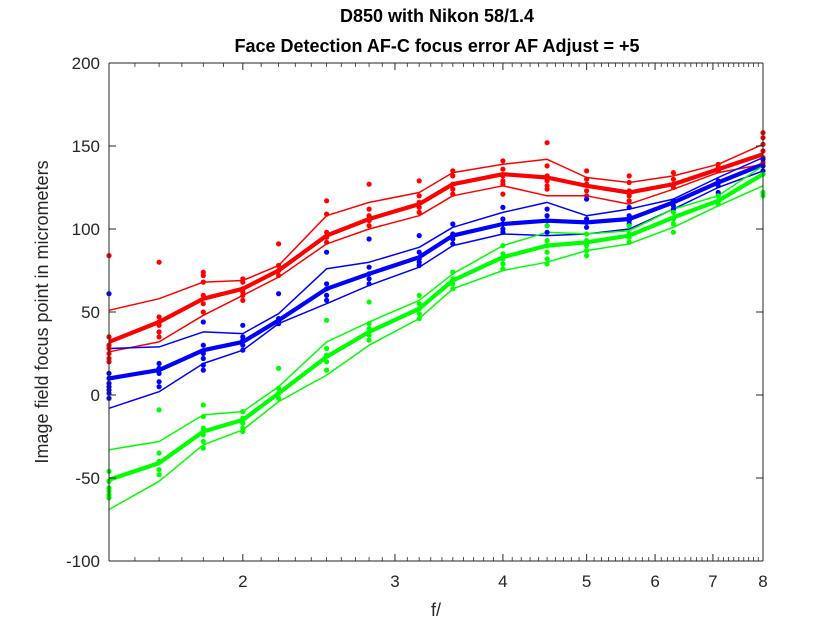 The image size is (840, 630). What do you see at coordinates (394, 581) in the screenshot?
I see `x-tick-label: 3` at bounding box center [394, 581].